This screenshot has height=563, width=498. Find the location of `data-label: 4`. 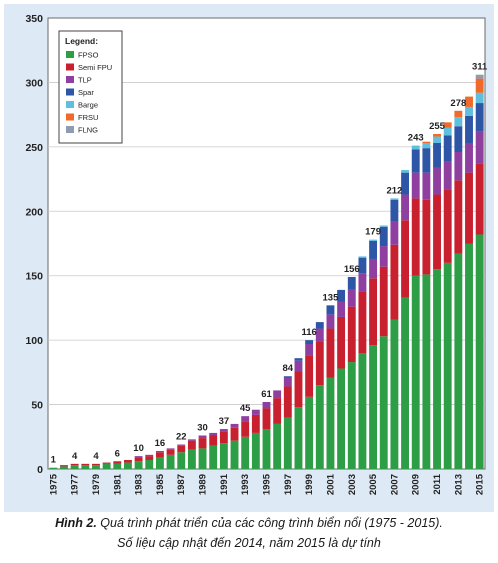

data-label: 4 is located at coordinates (96, 456).